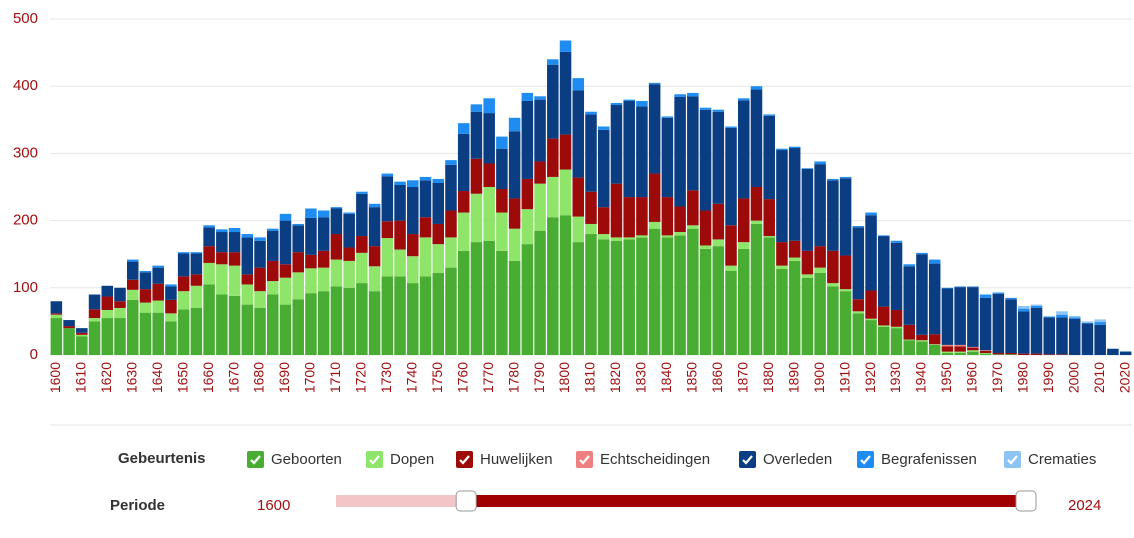 Image resolution: width=1134 pixels, height=538 pixels. I want to click on legend-label: Begrafenissen, so click(929, 459).